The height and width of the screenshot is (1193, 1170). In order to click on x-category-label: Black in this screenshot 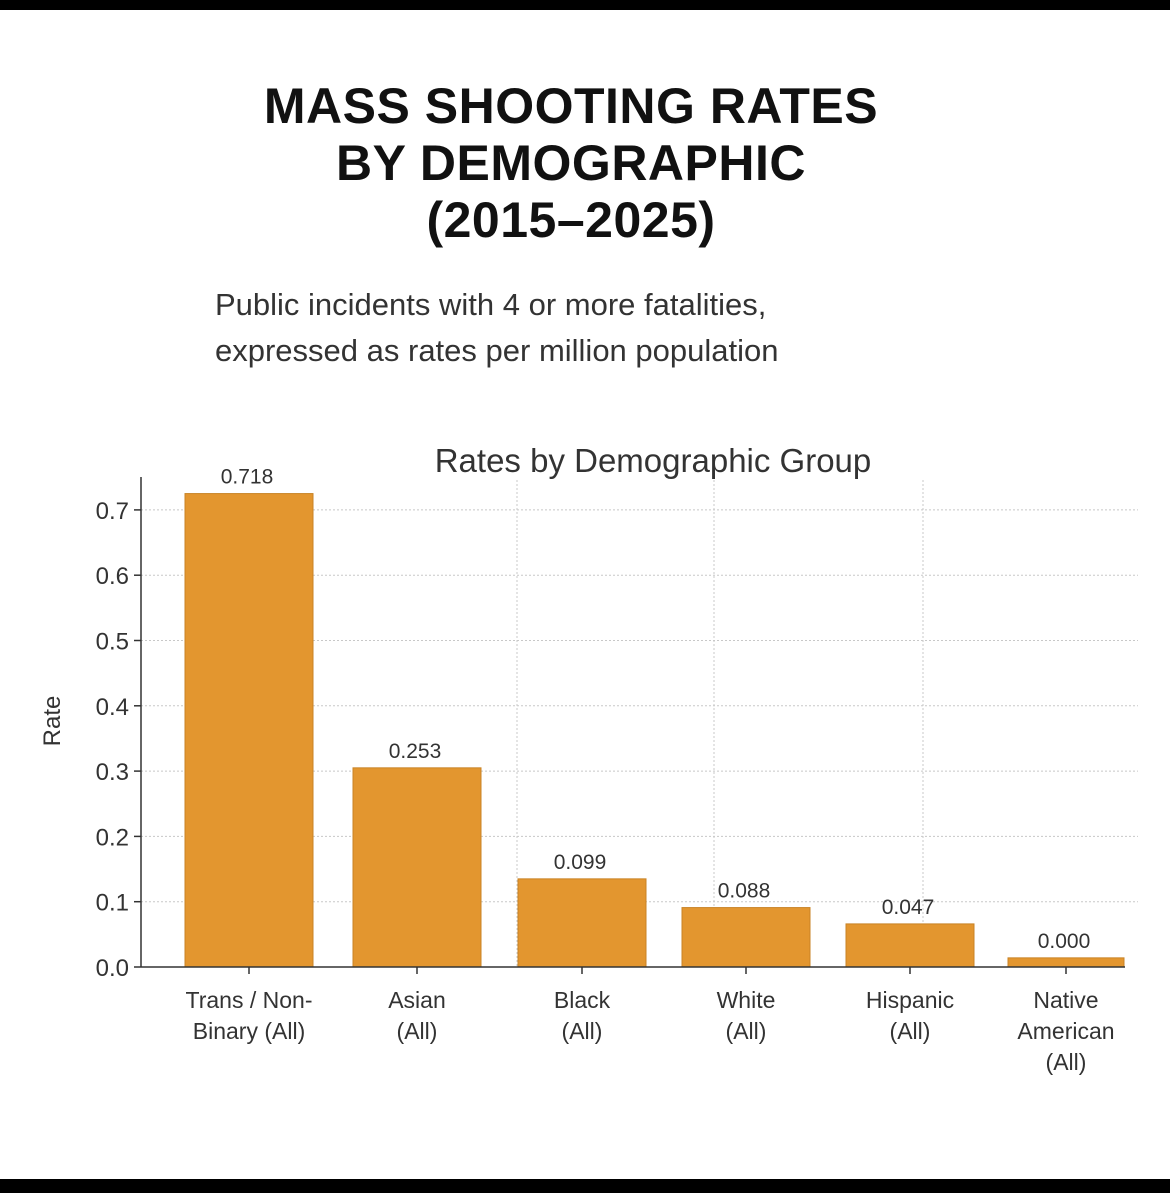, I will do `click(582, 1000)`.